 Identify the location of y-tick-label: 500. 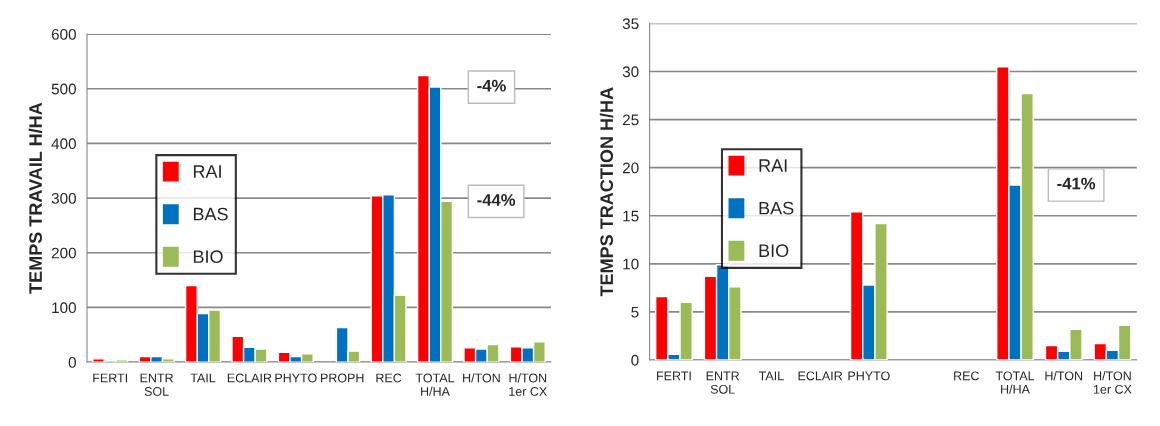
(63, 89).